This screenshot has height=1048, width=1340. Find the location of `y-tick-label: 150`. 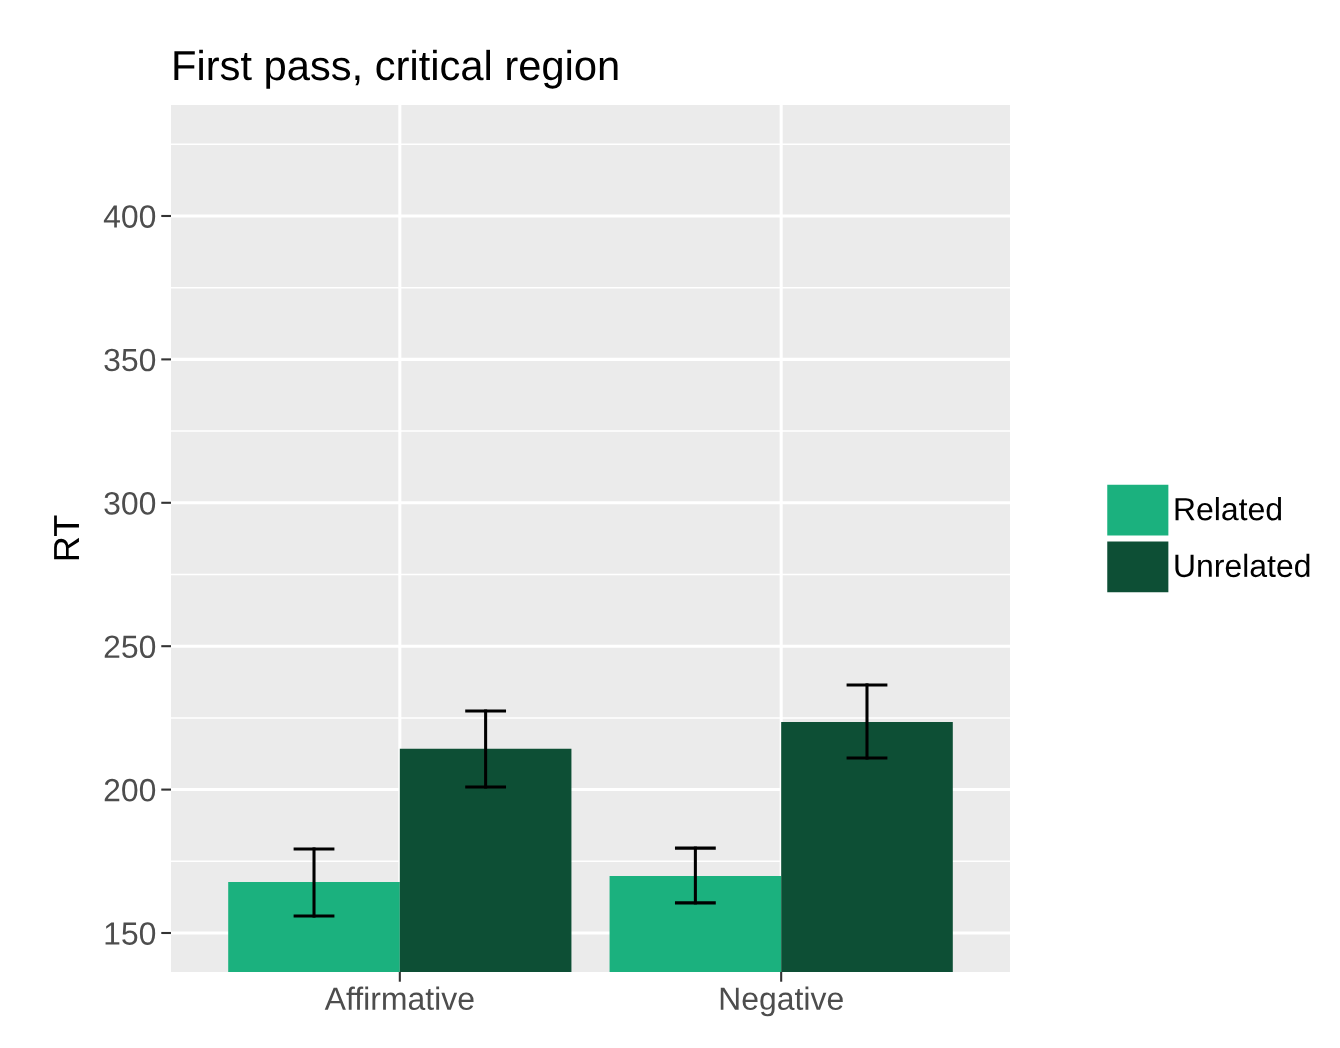

y-tick-label: 150 is located at coordinates (130, 933).